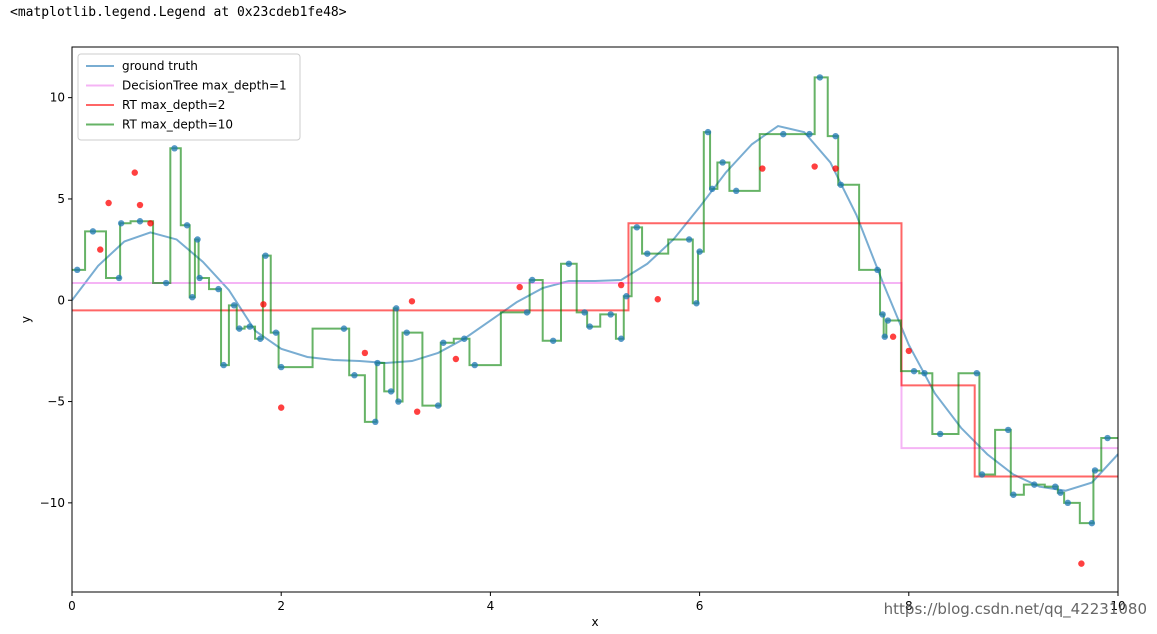 The image size is (1157, 634). Describe the element at coordinates (52, 503) in the screenshot. I see `y-tick-label: −10` at that location.